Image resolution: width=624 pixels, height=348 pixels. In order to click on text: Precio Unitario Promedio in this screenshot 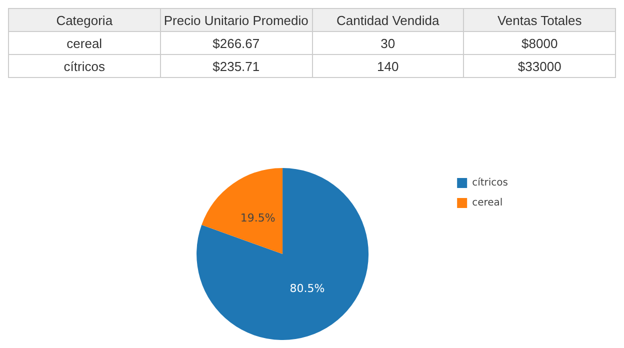, I will do `click(236, 20)`.